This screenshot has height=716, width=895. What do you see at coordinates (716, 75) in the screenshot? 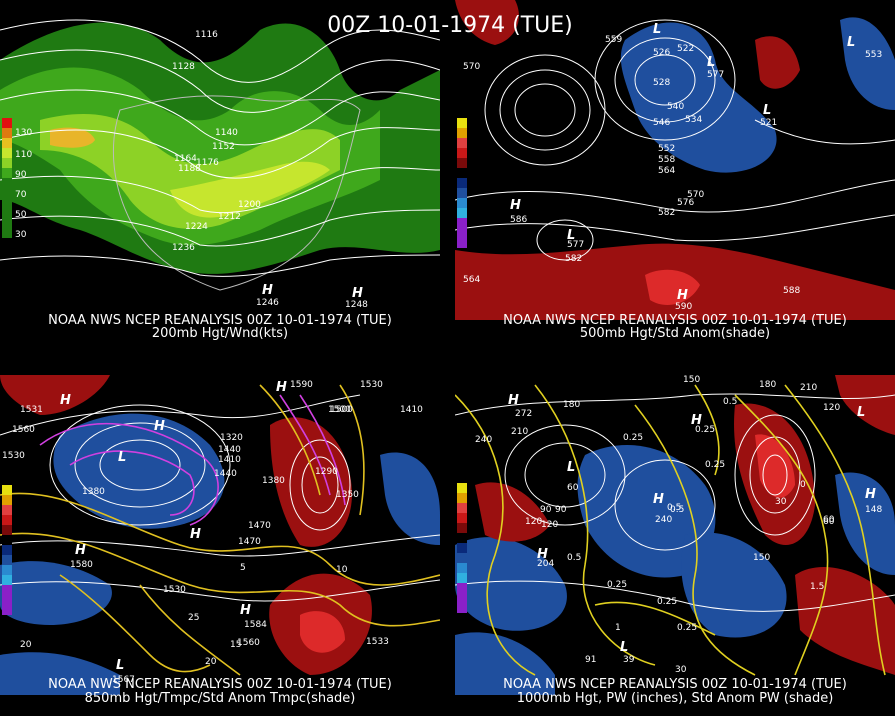
I see `contour-label: 577` at bounding box center [716, 75].